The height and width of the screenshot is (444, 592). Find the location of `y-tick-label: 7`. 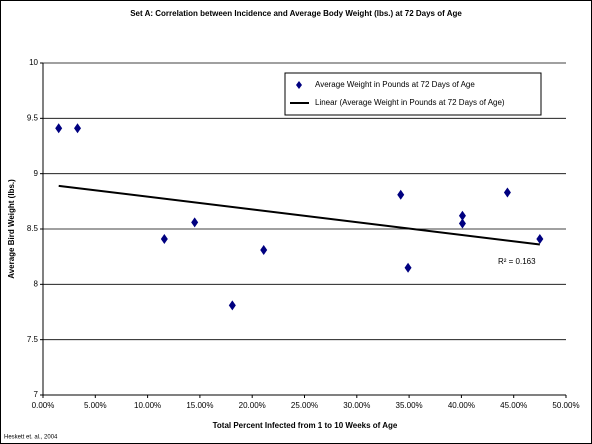

y-tick-label: 7 is located at coordinates (36, 394).